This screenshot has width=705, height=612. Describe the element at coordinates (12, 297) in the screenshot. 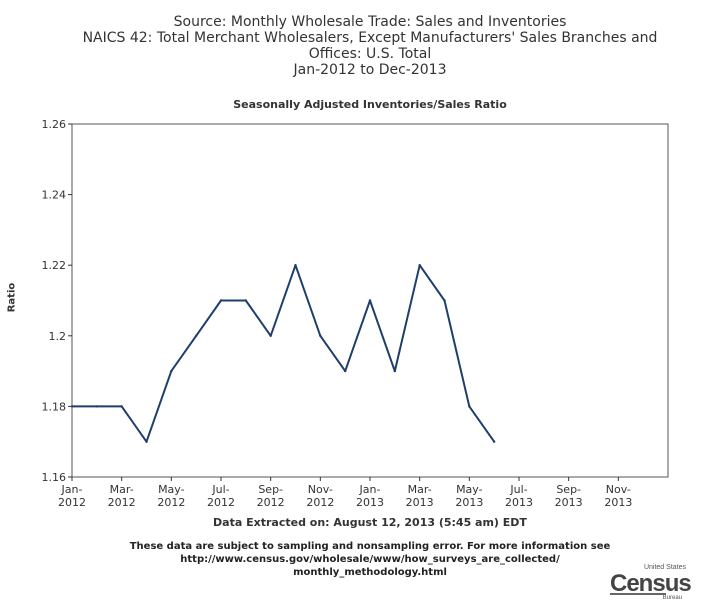

I see `y-axis-label: Ratio` at that location.